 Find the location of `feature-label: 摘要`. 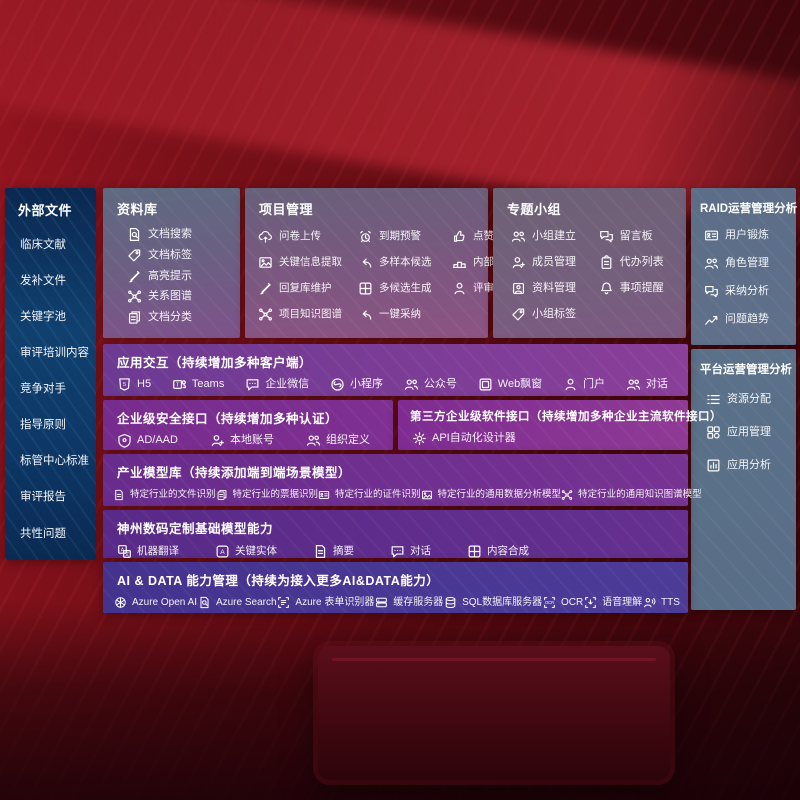

feature-label: 摘要 is located at coordinates (343, 551).